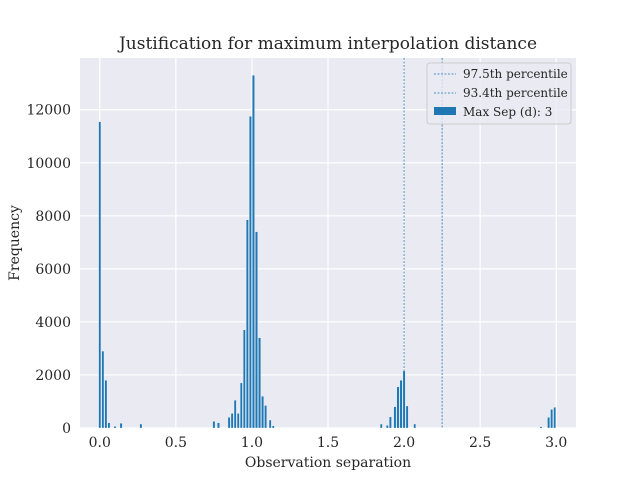 The width and height of the screenshot is (640, 480). I want to click on y-tick-label: 10000, so click(48, 164).